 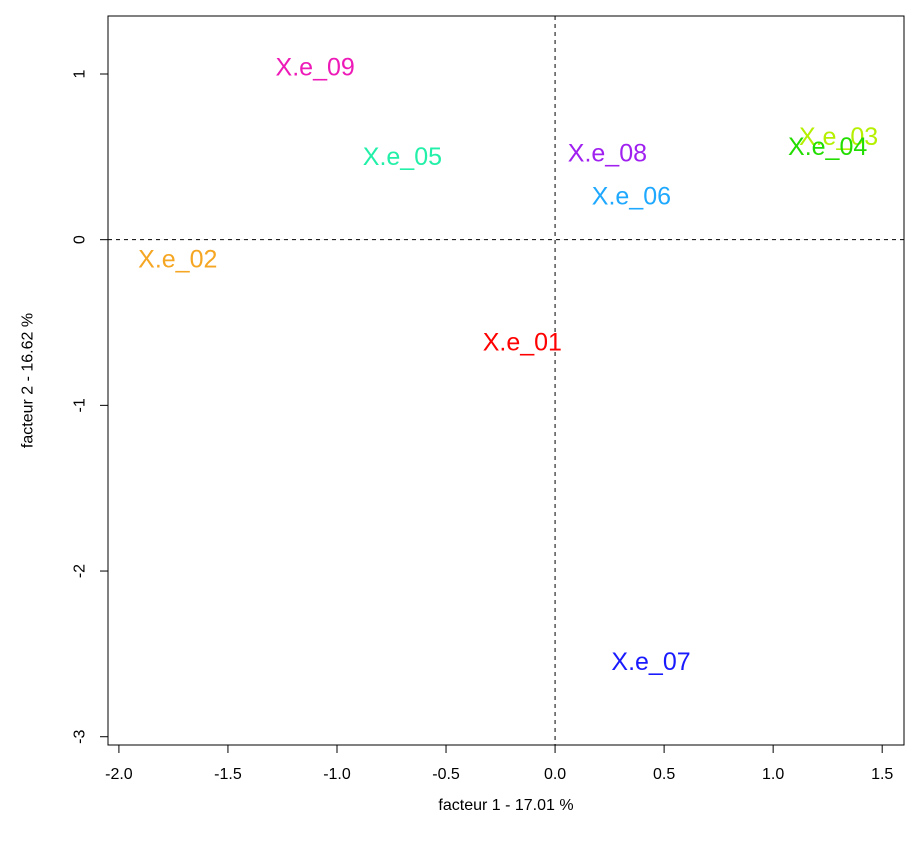 I want to click on y-tick-label: -2, so click(x=80, y=571).